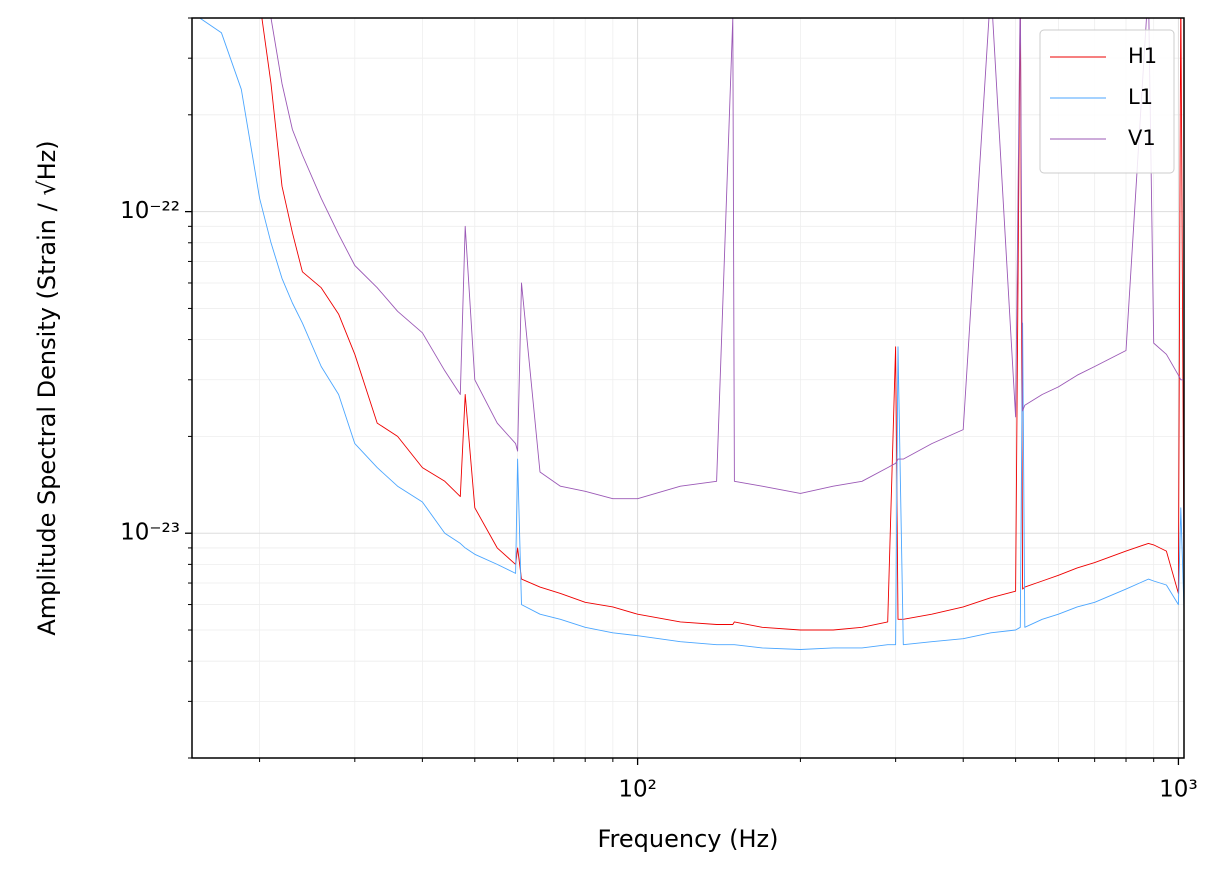  Describe the element at coordinates (1140, 97) in the screenshot. I see `legend-label: L1` at that location.